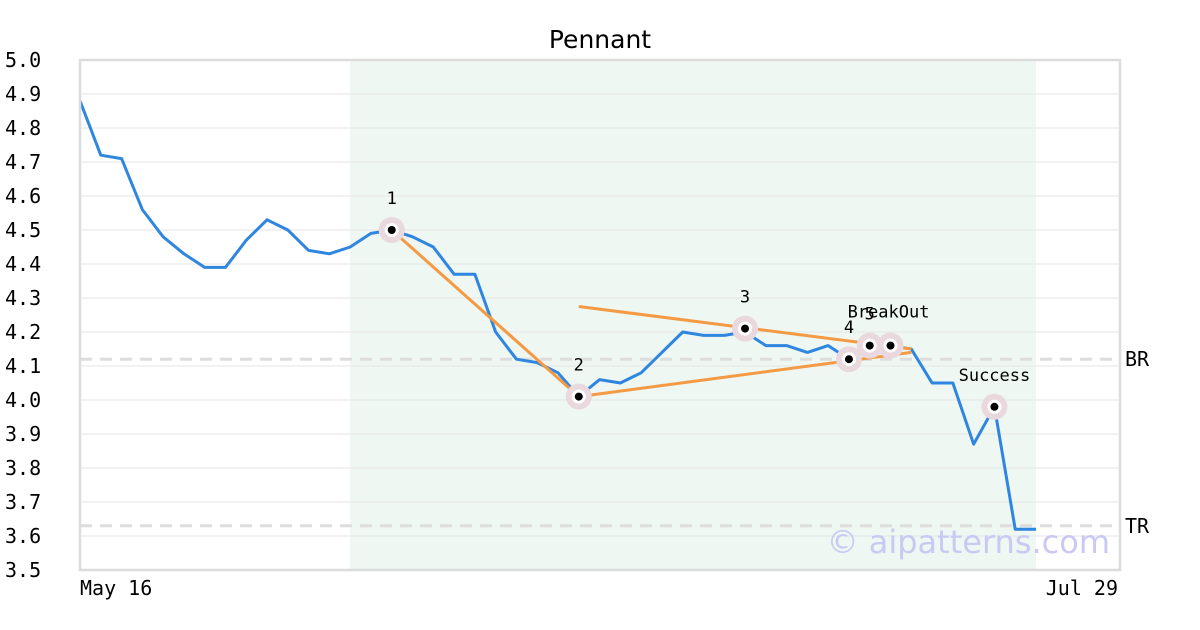 The height and width of the screenshot is (630, 1200). Describe the element at coordinates (23, 196) in the screenshot. I see `y-tick-label: 4.6` at that location.